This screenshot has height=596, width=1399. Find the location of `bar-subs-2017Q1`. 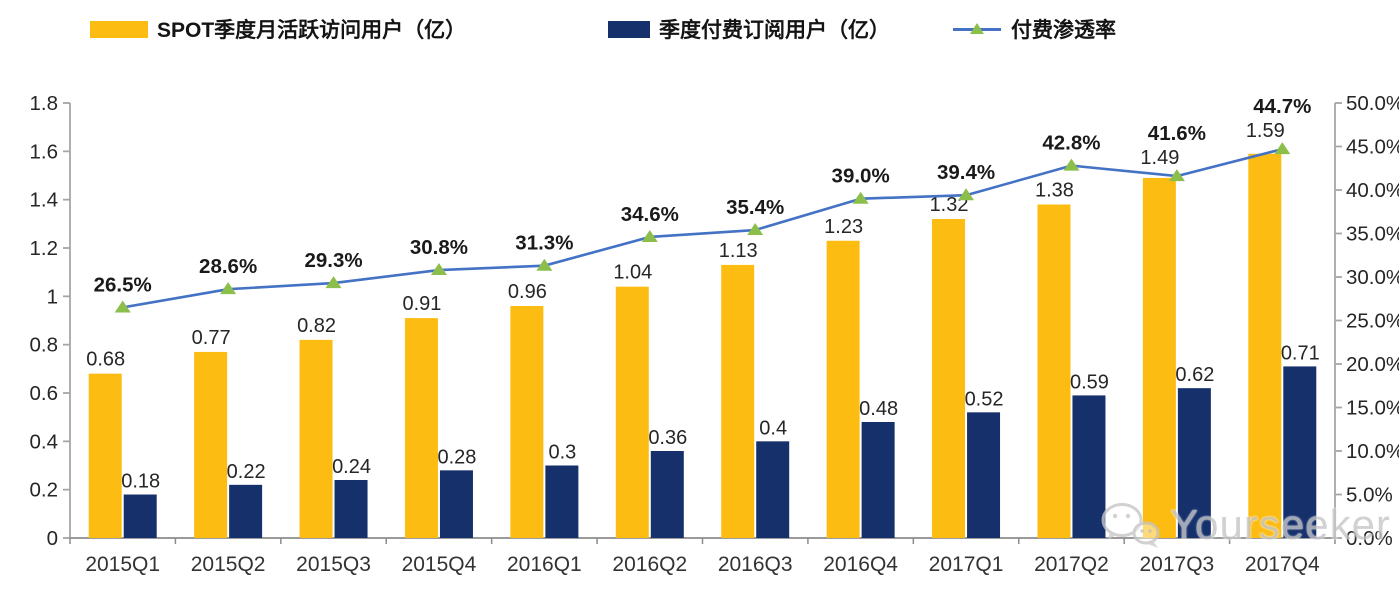

bar-subs-2017Q1 is located at coordinates (984, 475).